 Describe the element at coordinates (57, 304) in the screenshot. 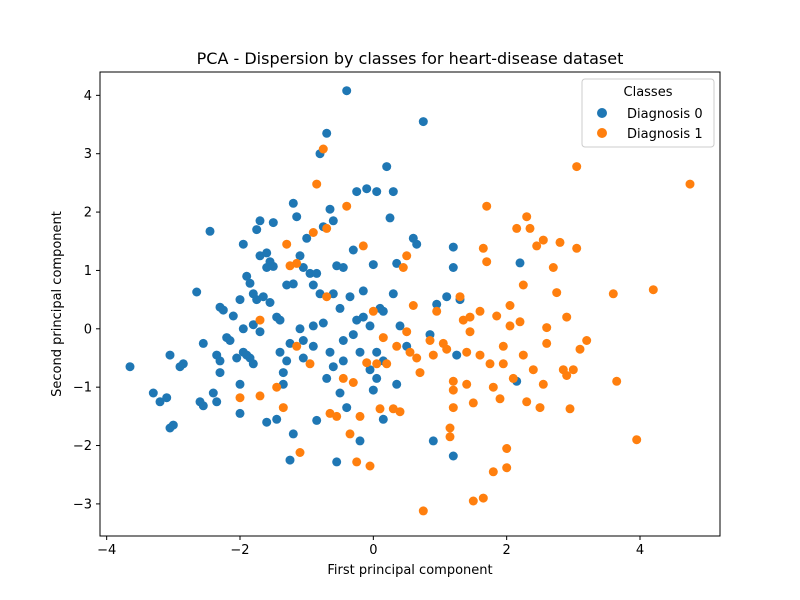

I see `y-axis-label: Second principal component` at that location.